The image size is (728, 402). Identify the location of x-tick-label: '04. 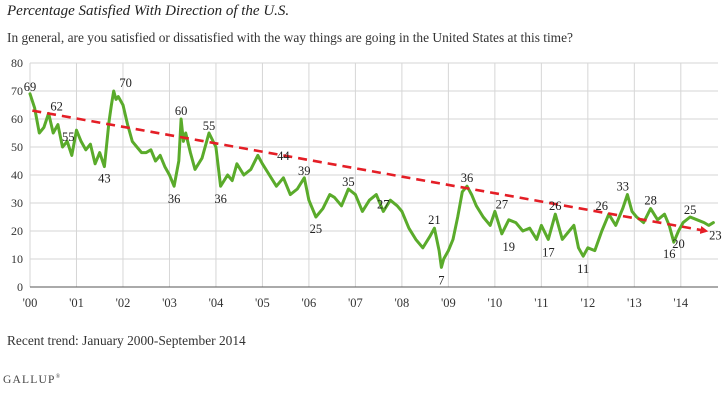
(217, 303).